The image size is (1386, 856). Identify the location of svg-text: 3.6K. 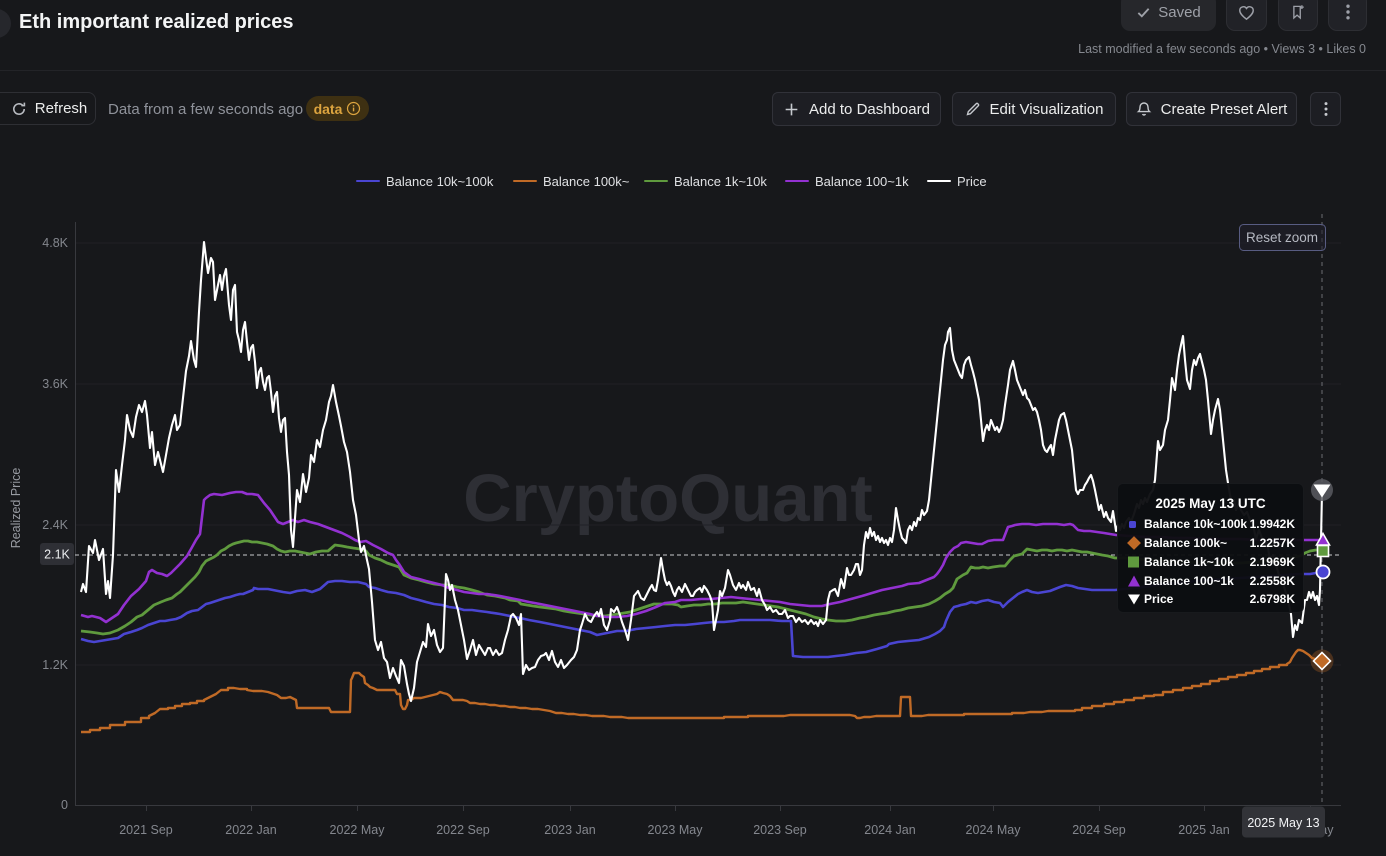
(55, 384).